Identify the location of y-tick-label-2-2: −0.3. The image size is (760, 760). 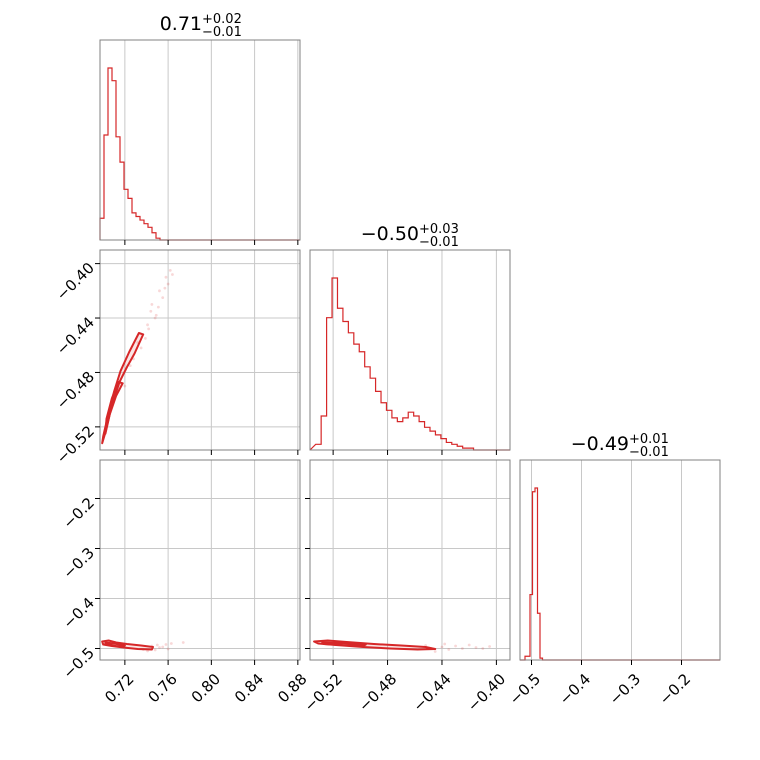
(79, 563).